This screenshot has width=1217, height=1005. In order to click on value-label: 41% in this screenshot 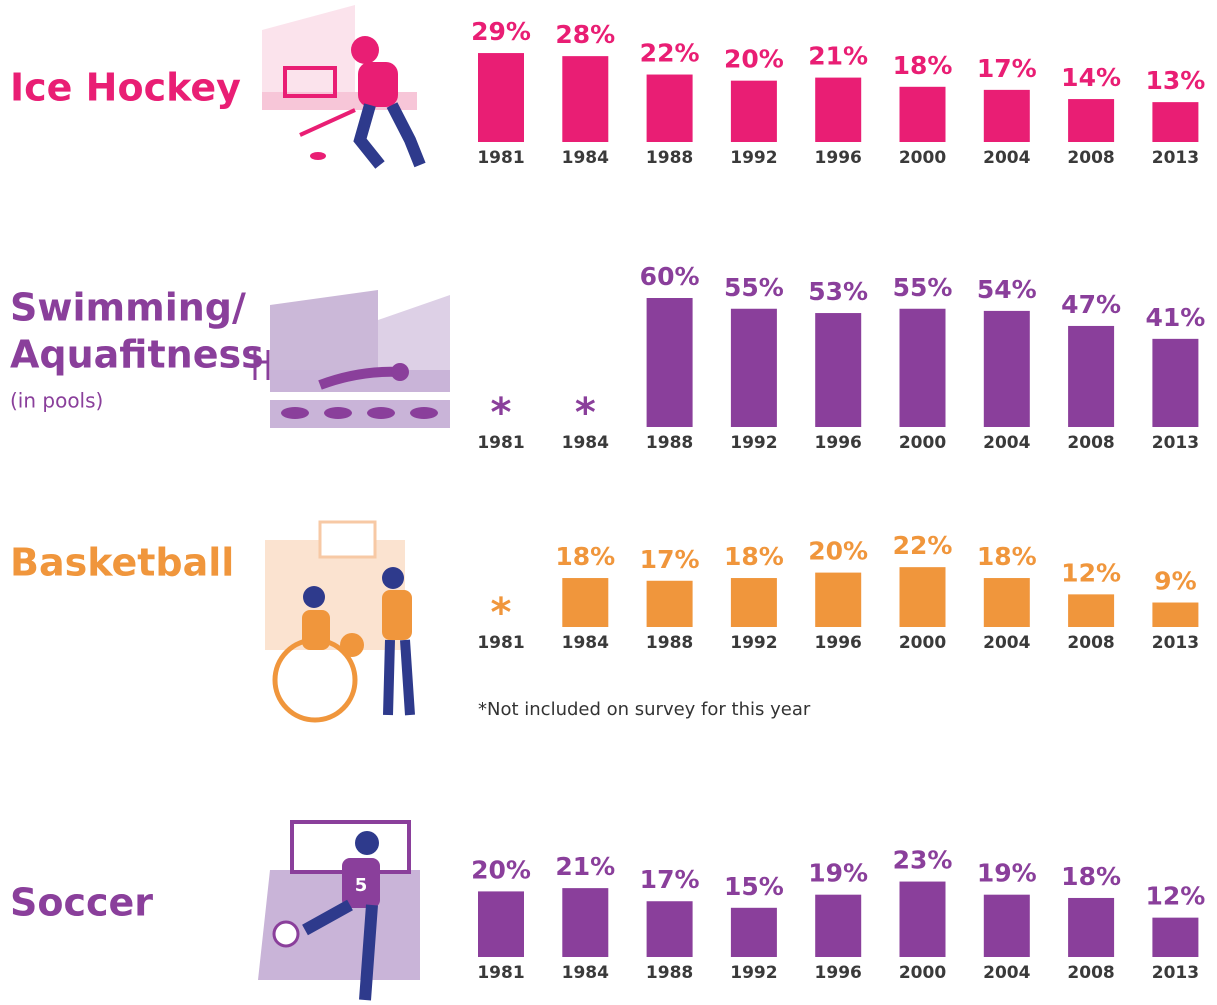, I will do `click(1175, 317)`.